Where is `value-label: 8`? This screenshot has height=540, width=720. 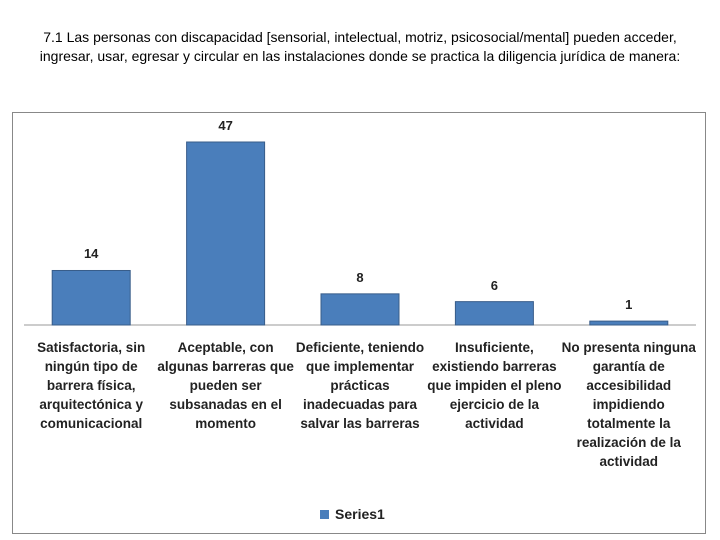 value-label: 8 is located at coordinates (360, 277).